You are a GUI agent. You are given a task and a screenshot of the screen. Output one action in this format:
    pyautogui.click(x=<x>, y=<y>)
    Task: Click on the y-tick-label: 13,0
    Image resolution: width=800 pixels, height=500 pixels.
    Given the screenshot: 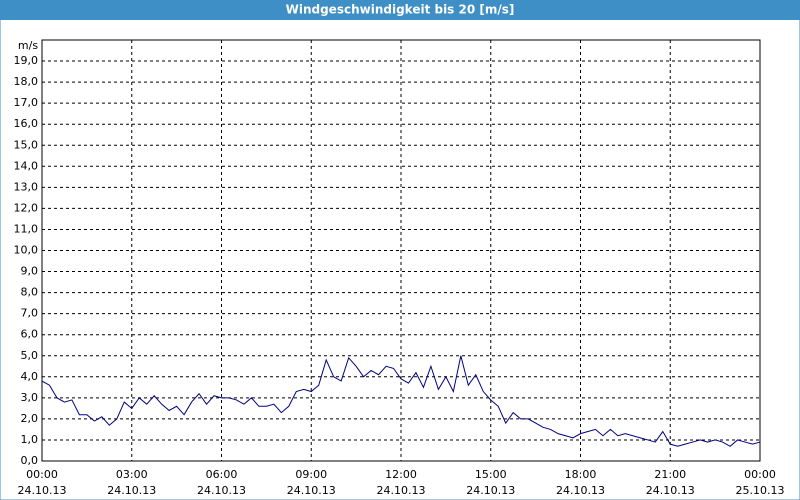 What is the action you would take?
    pyautogui.click(x=26, y=186)
    